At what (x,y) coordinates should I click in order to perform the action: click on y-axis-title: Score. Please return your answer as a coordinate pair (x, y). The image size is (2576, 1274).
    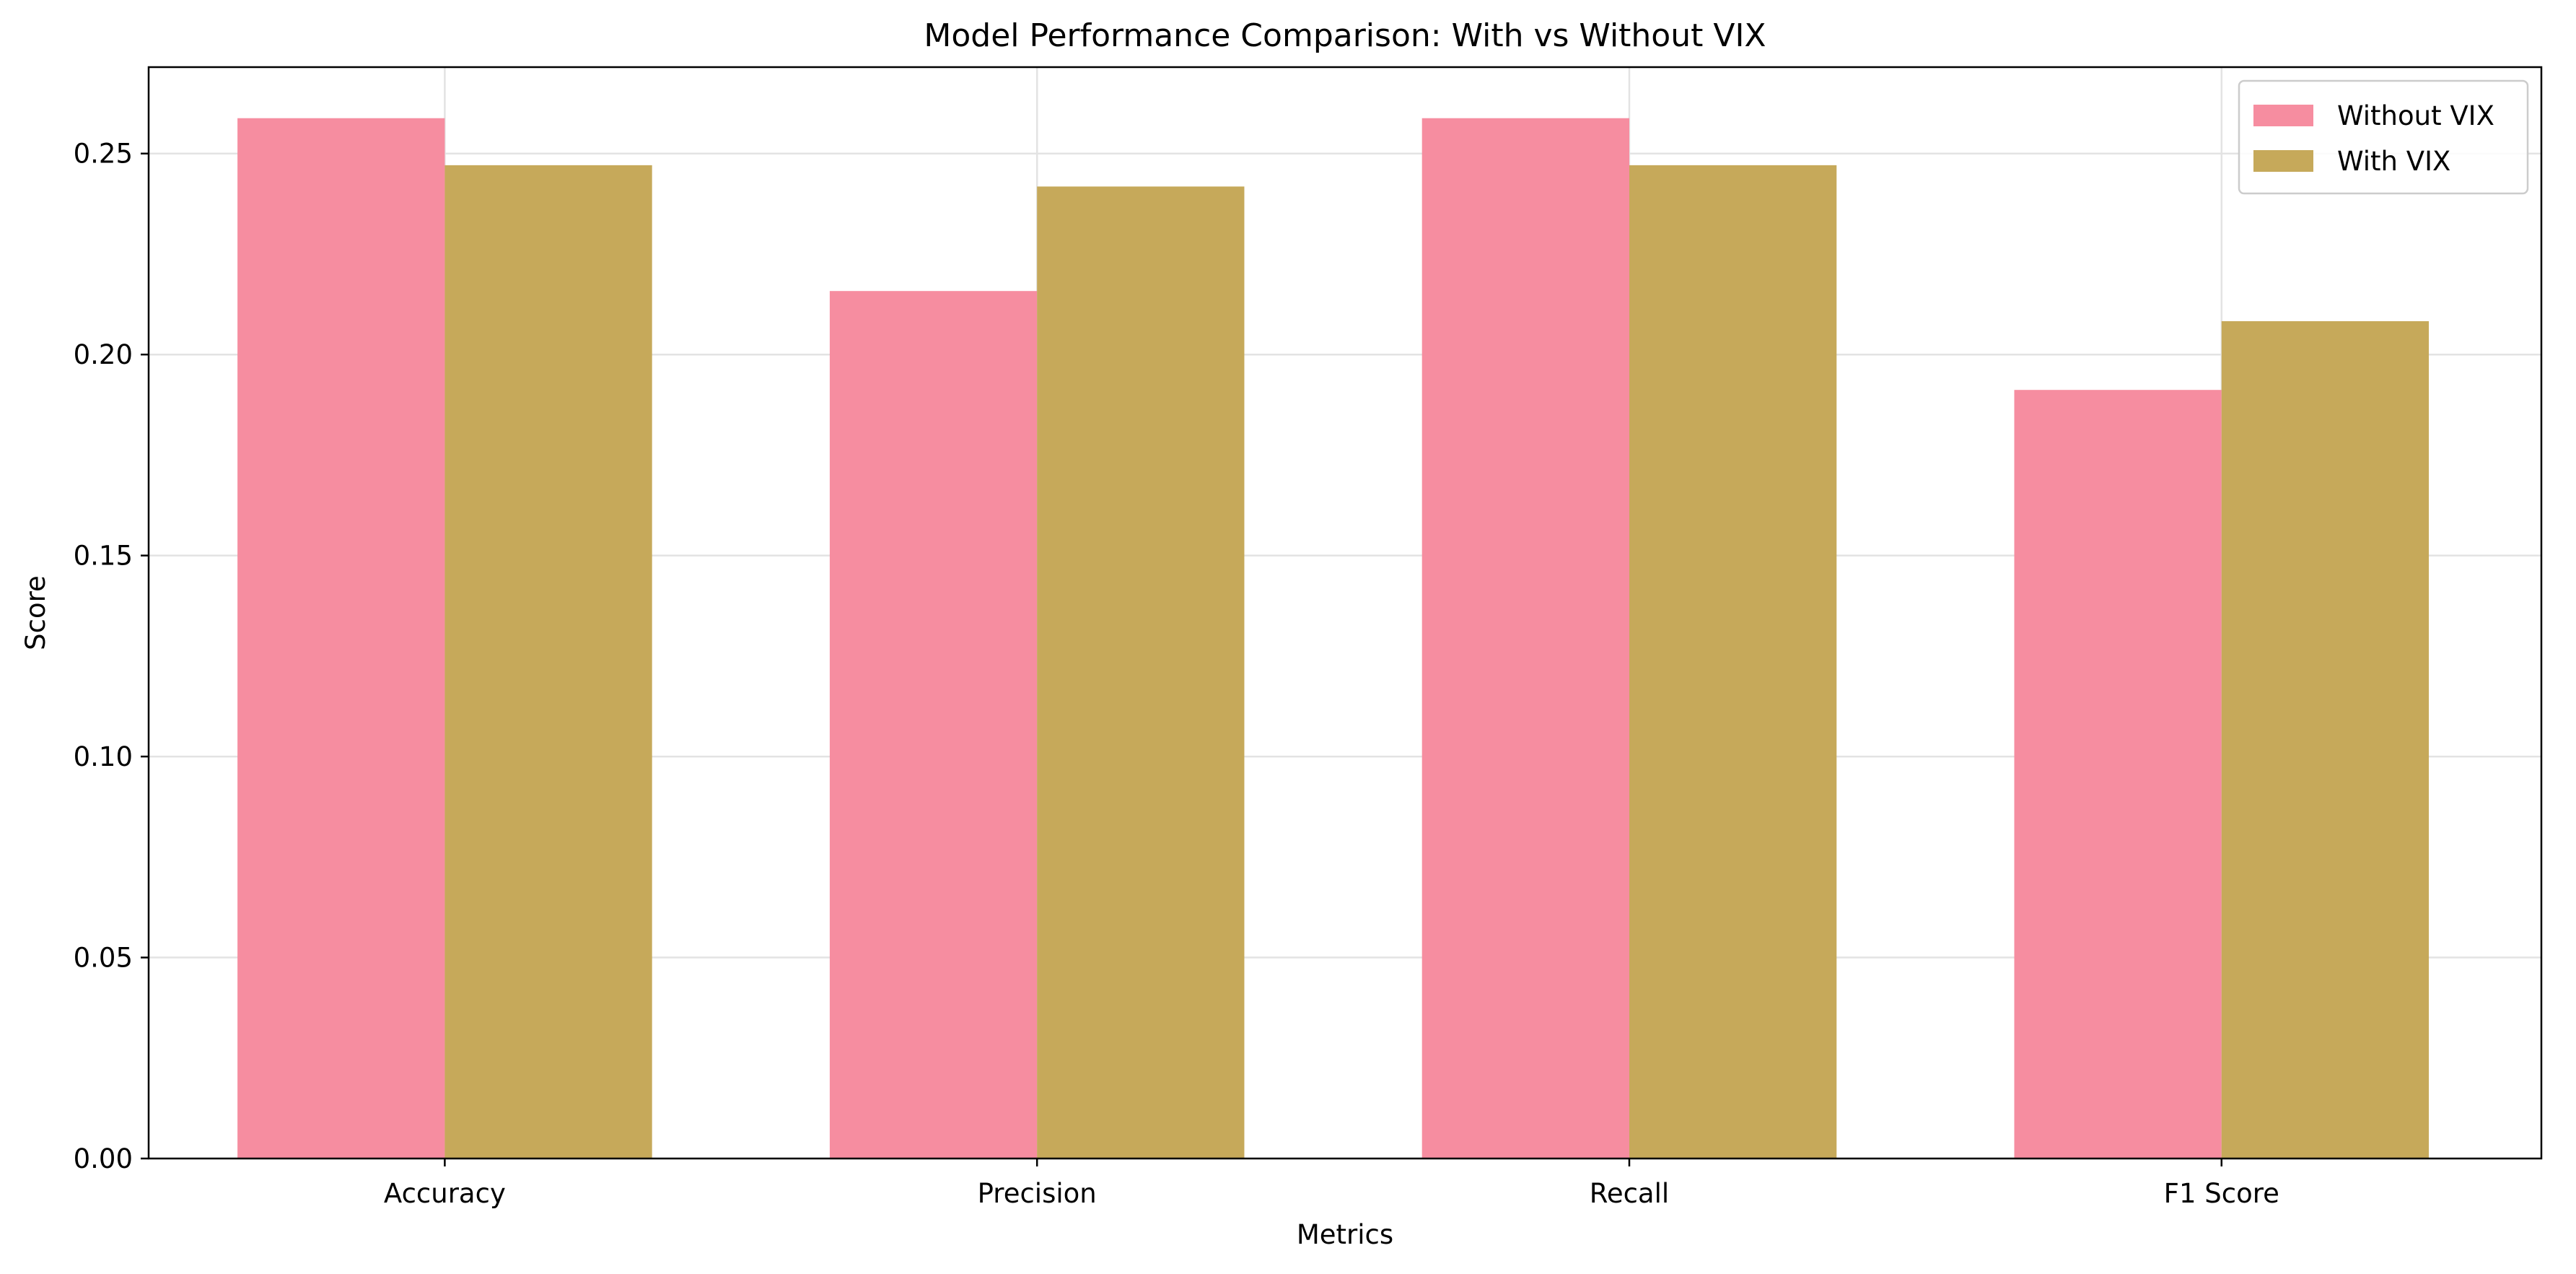
    Looking at the image, I should click on (35, 613).